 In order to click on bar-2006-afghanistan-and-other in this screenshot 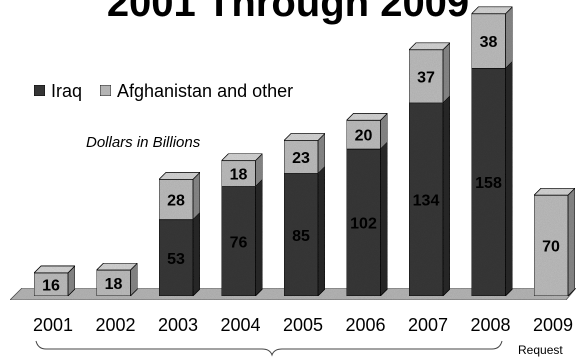, I will do `click(367, 131)`.